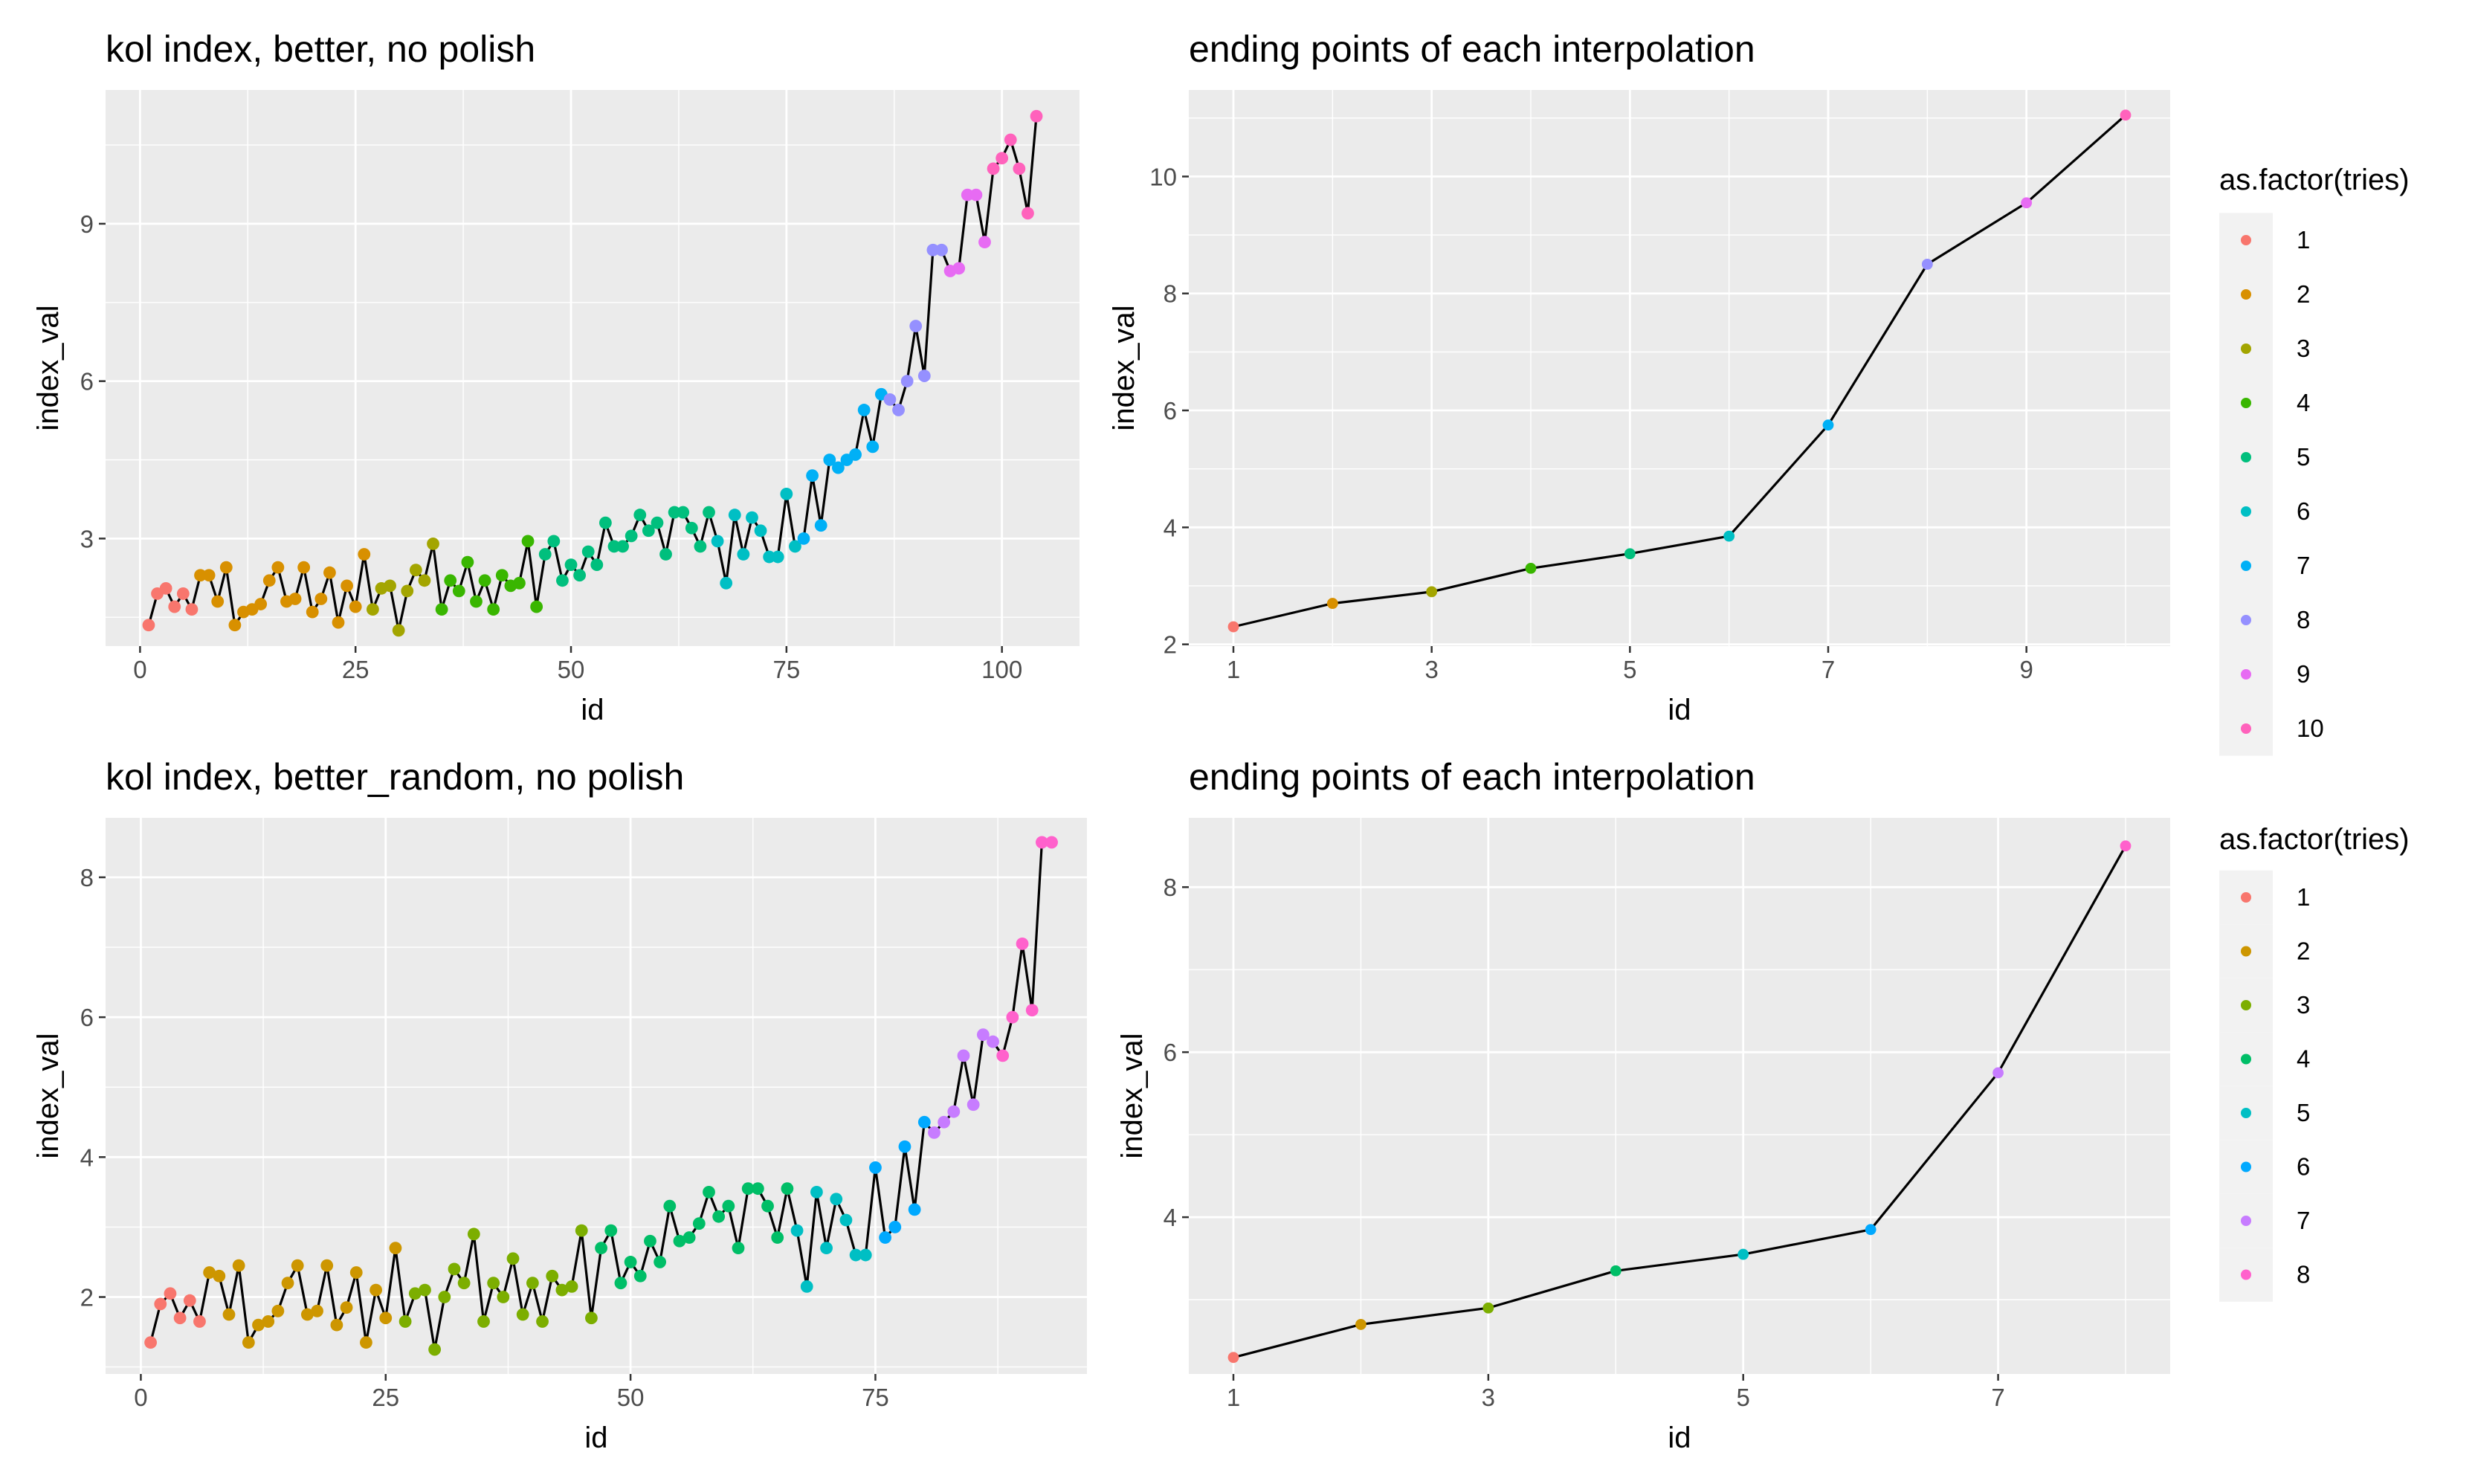 This screenshot has height=1484, width=2475. What do you see at coordinates (1679, 710) in the screenshot?
I see `x-axis-title: id` at bounding box center [1679, 710].